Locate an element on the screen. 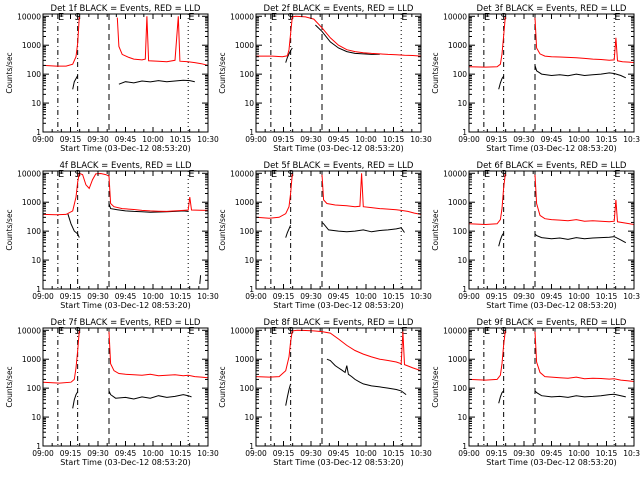 The image size is (640, 480). chart-title: Det 3f BLACK = Events, RED = LLD is located at coordinates (552, 9).